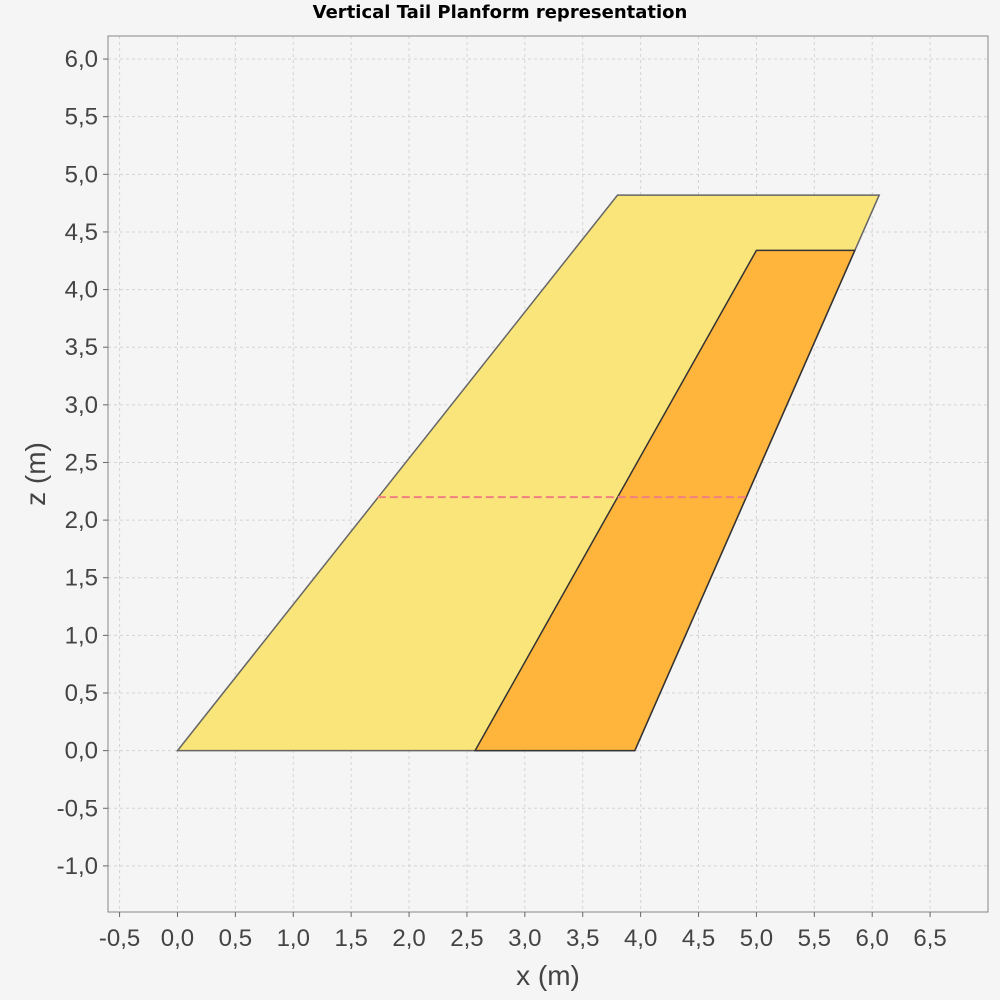 The height and width of the screenshot is (1000, 1000). What do you see at coordinates (81, 635) in the screenshot?
I see `y-tick-label: 1,0` at bounding box center [81, 635].